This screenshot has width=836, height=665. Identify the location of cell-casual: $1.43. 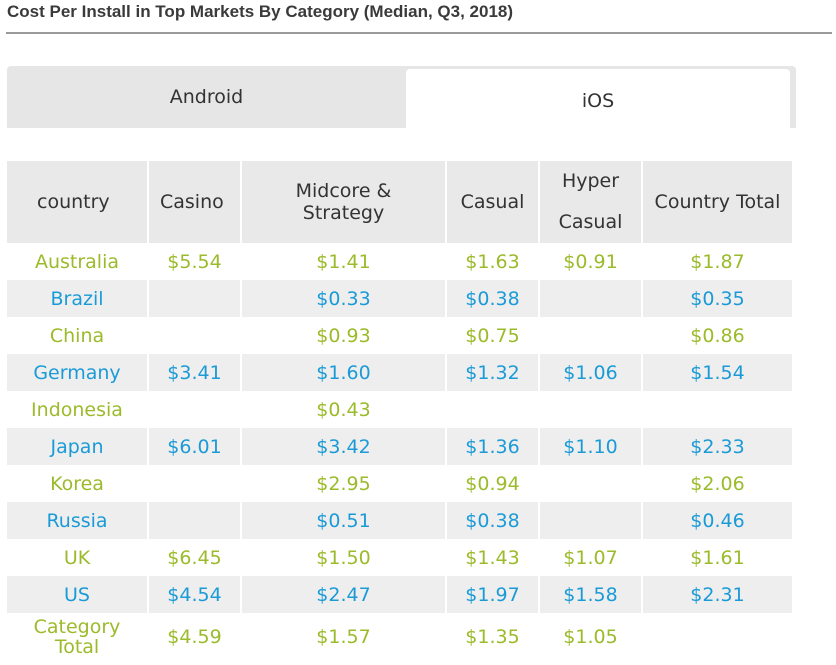
(493, 557).